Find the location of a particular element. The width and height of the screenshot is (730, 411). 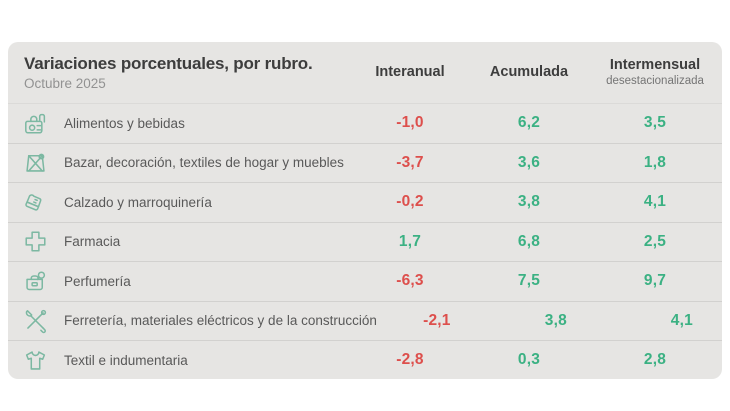

groceries-icon is located at coordinates (42, 123).